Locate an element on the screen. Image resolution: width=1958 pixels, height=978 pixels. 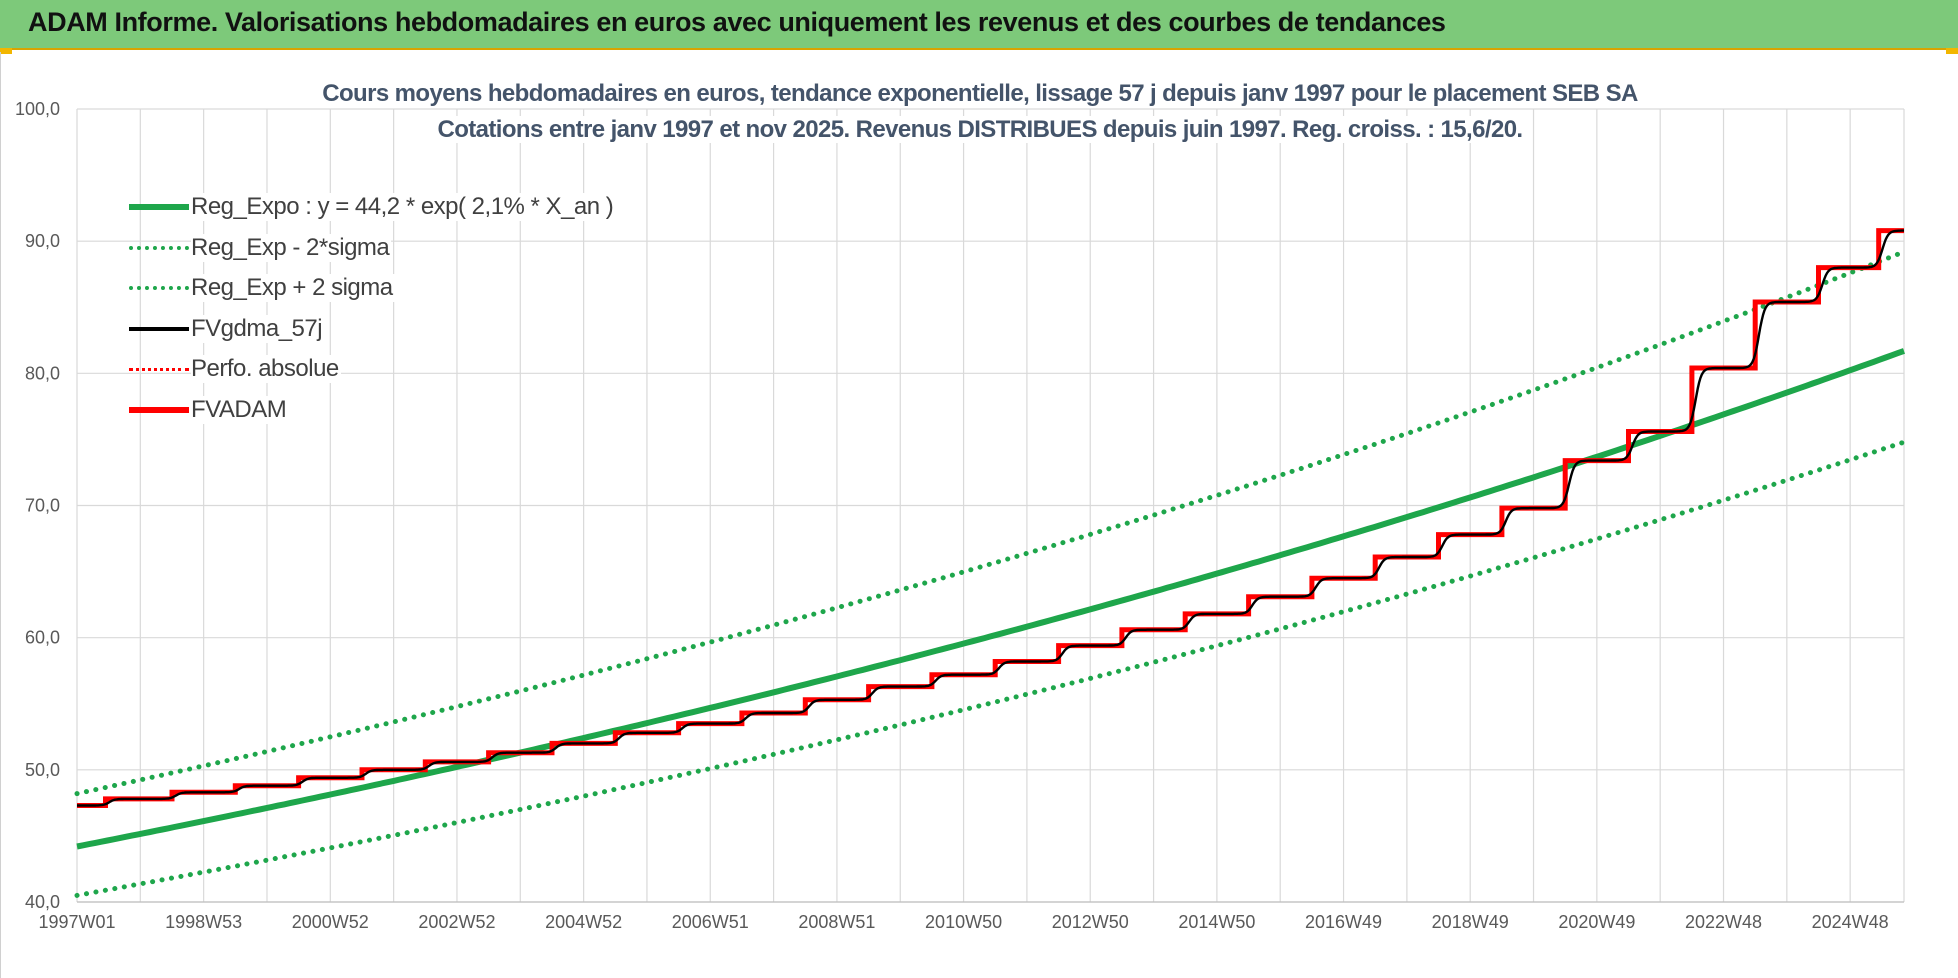
x-tick-label: 2004W52 is located at coordinates (583, 922).